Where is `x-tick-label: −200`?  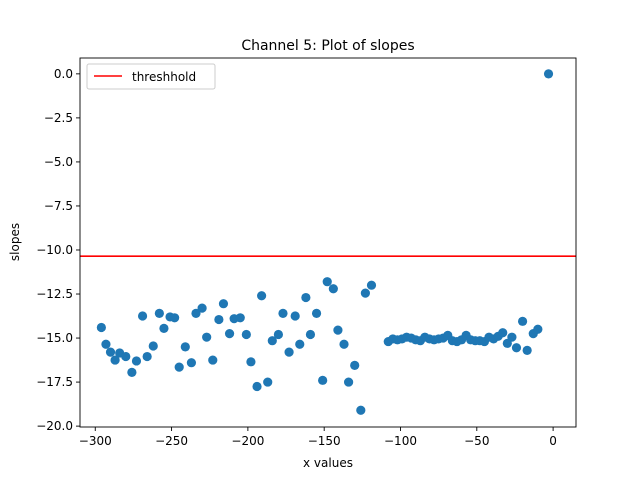
x-tick-label: −200 is located at coordinates (247, 441).